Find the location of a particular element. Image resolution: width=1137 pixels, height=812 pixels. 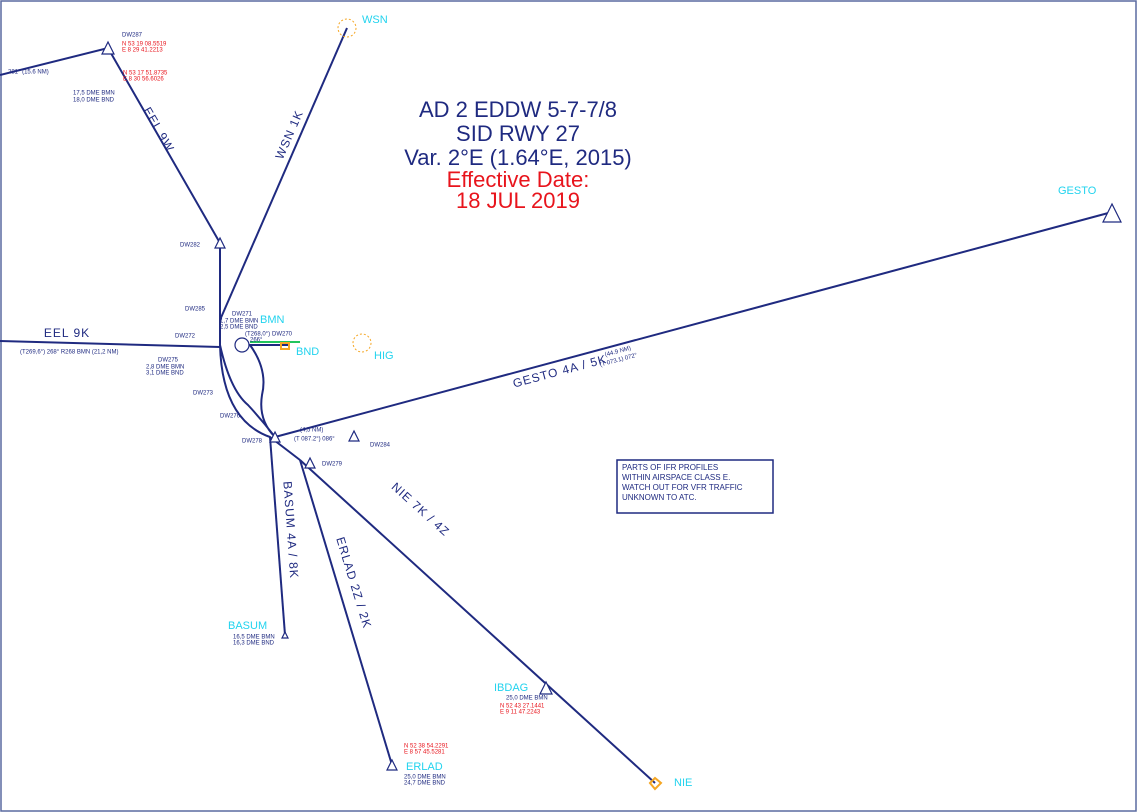

dme: 16,3 DME BND is located at coordinates (254, 644).